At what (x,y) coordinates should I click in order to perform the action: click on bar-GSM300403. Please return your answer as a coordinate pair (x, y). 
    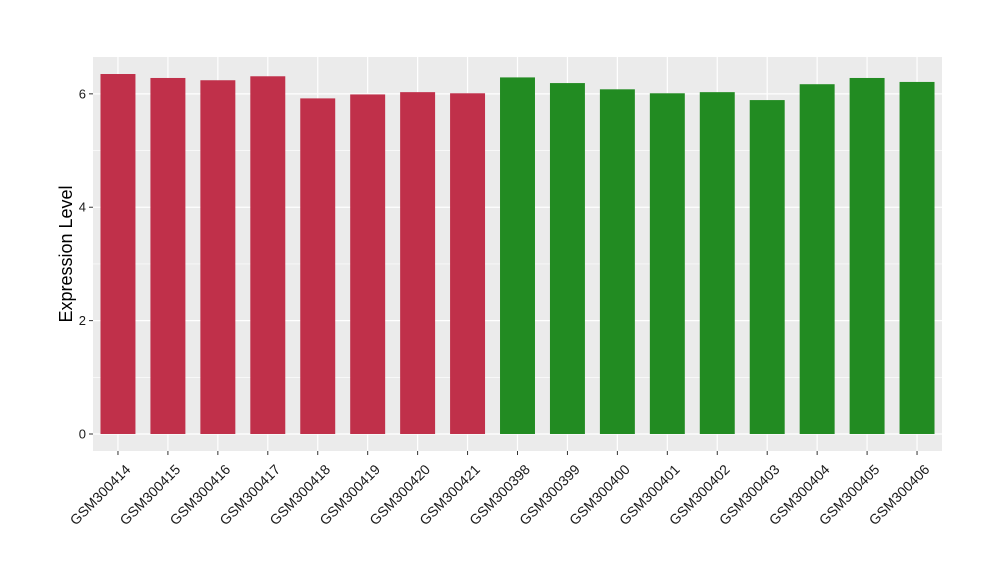
    Looking at the image, I should click on (767, 267).